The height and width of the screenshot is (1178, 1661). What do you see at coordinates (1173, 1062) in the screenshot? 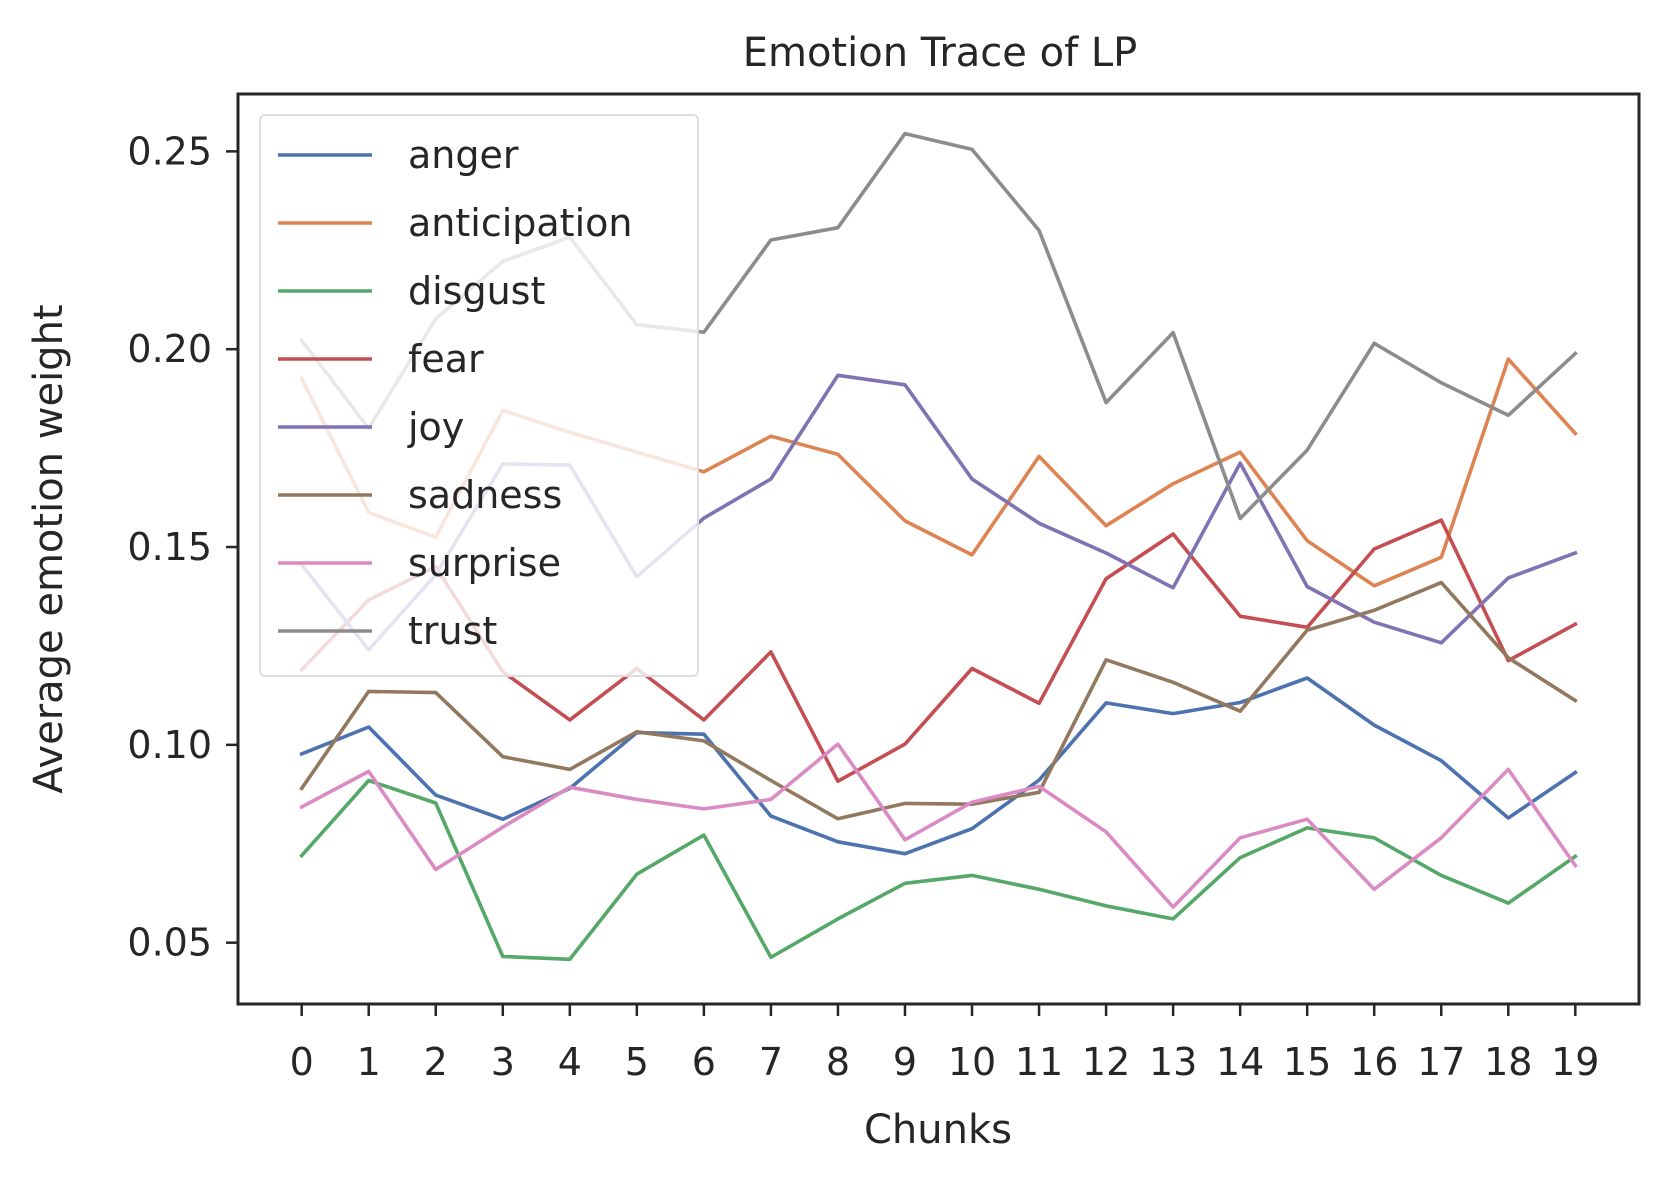
I see `x-tick-label: 13` at bounding box center [1173, 1062].